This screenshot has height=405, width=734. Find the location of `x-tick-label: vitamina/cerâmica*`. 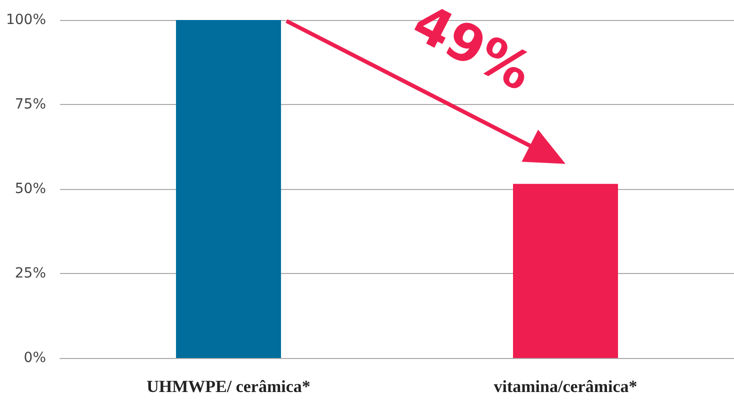

x-tick-label: vitamina/cerâmica* is located at coordinates (566, 386).